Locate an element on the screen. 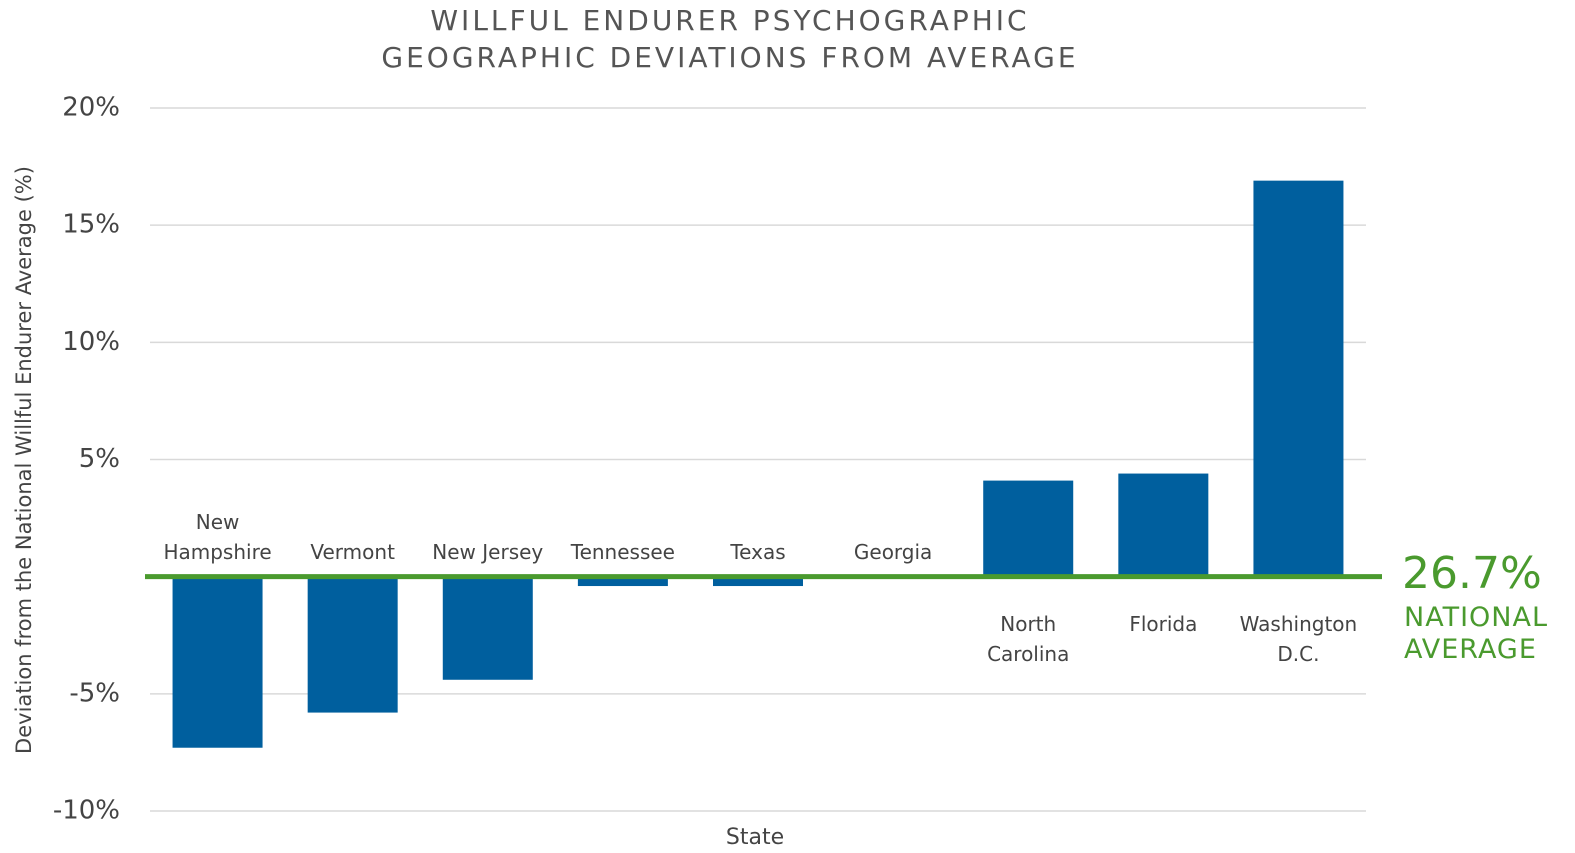  y-tick-label: 15% is located at coordinates (91, 225).